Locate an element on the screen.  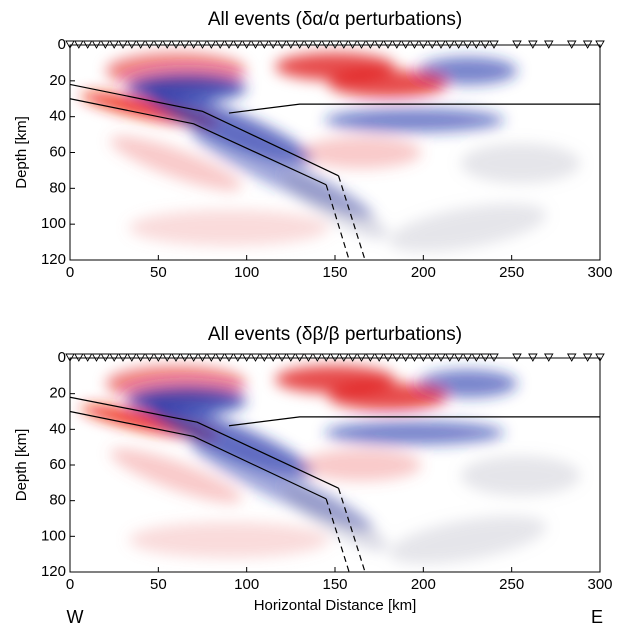
direction-label: W is located at coordinates (75, 617).